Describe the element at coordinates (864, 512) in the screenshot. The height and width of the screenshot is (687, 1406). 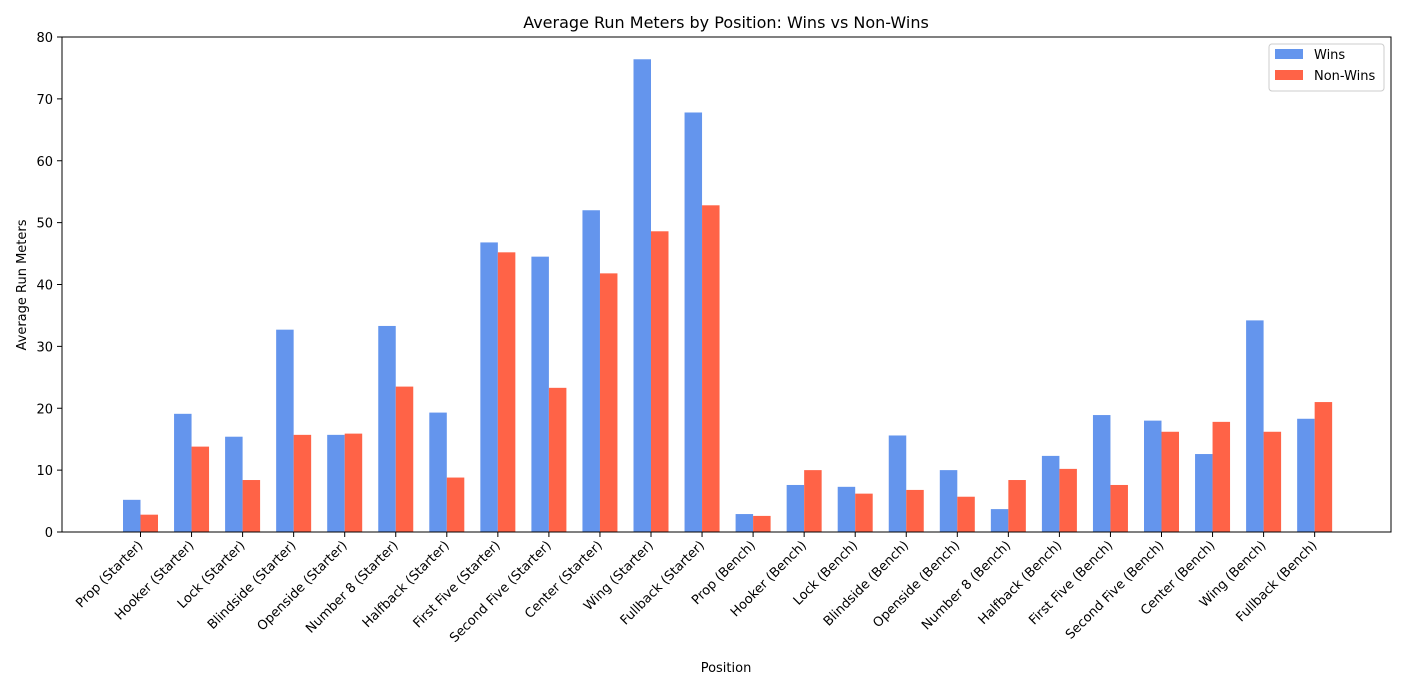
I see `bar-non-wins-lock-bench` at that location.